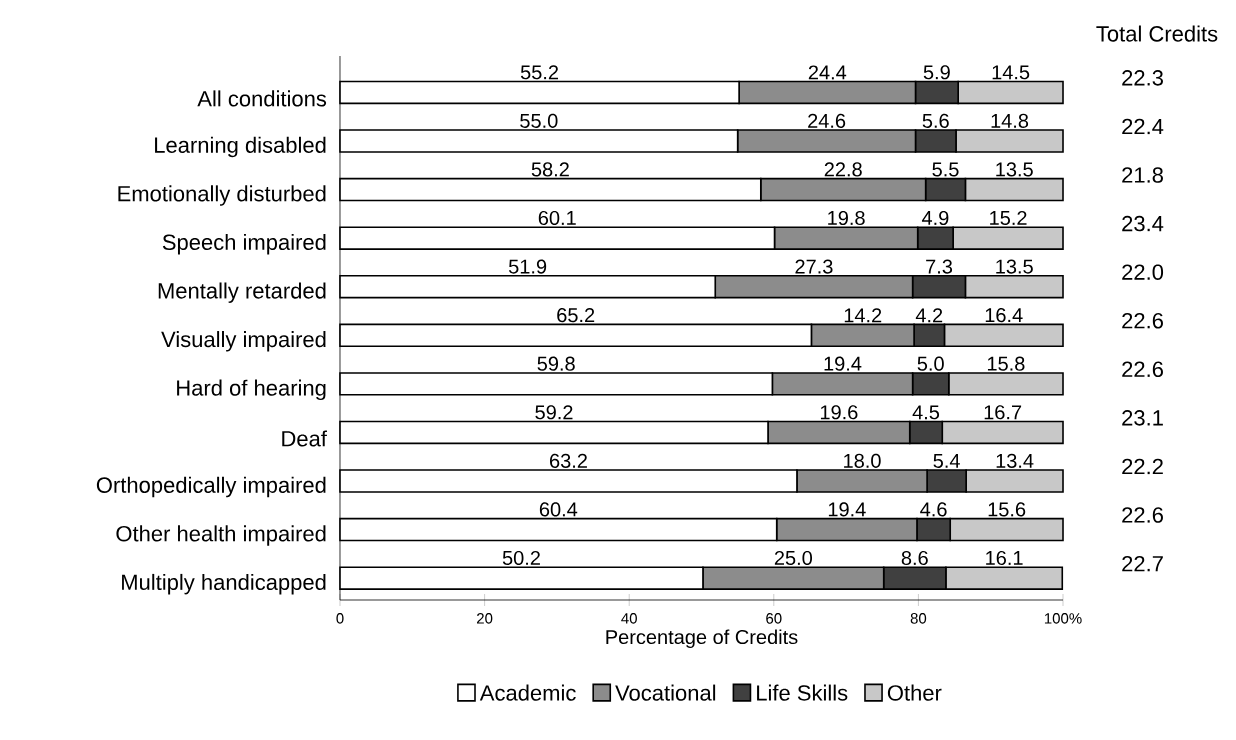 This screenshot has width=1236, height=740. Describe the element at coordinates (1142, 418) in the screenshot. I see `text: 23.1` at that location.